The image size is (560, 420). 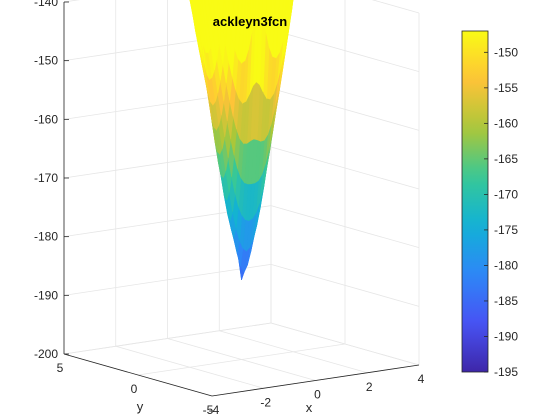 I want to click on colorbar-tick-label: -170, so click(x=506, y=194).